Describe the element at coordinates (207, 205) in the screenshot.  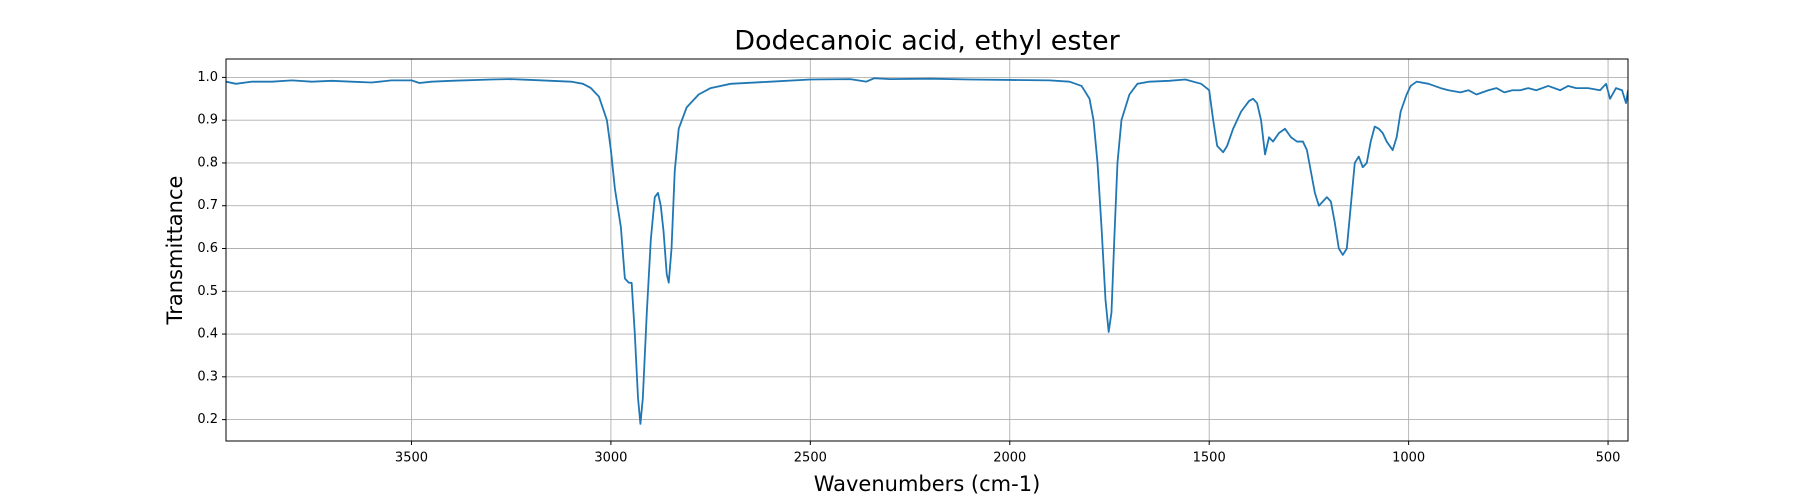
I see `y-tick-label: 0.7` at that location.